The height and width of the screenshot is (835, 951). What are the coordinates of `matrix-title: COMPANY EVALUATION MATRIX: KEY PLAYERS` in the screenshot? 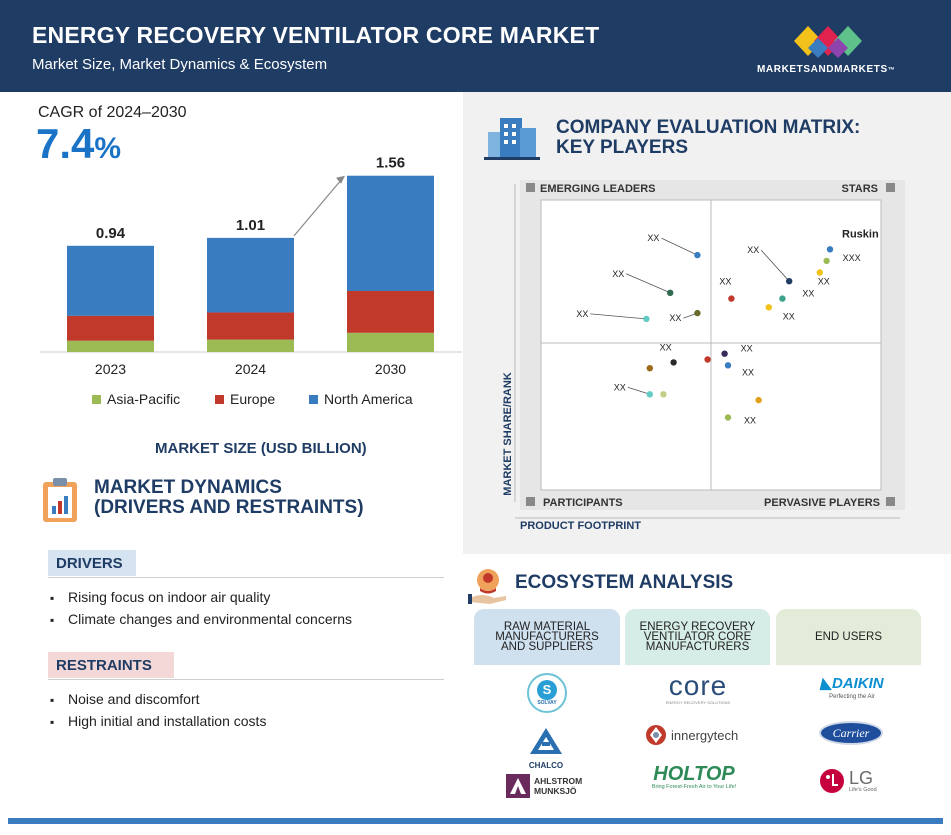 It's located at (708, 137).